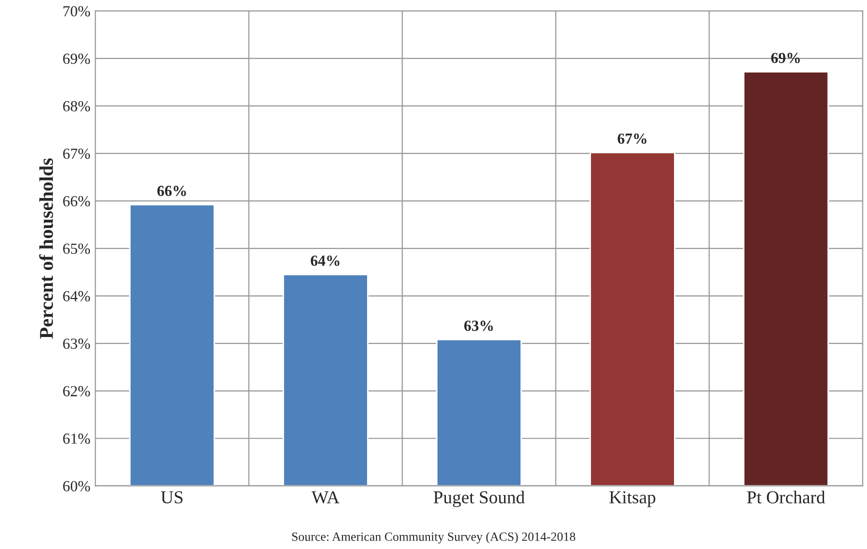 The height and width of the screenshot is (549, 867). Describe the element at coordinates (76, 391) in the screenshot. I see `y-tick-label: 62%` at that location.